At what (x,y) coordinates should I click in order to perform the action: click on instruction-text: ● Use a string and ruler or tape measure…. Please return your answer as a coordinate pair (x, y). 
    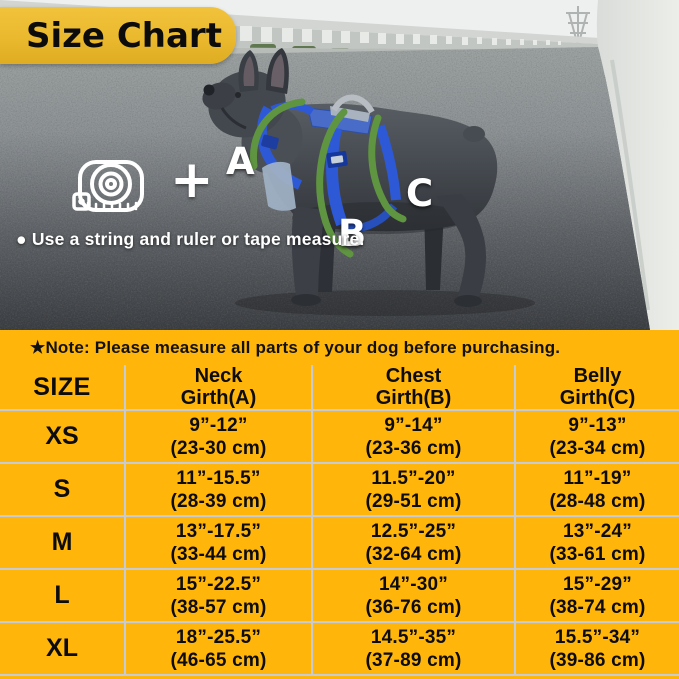
    Looking at the image, I should click on (190, 239).